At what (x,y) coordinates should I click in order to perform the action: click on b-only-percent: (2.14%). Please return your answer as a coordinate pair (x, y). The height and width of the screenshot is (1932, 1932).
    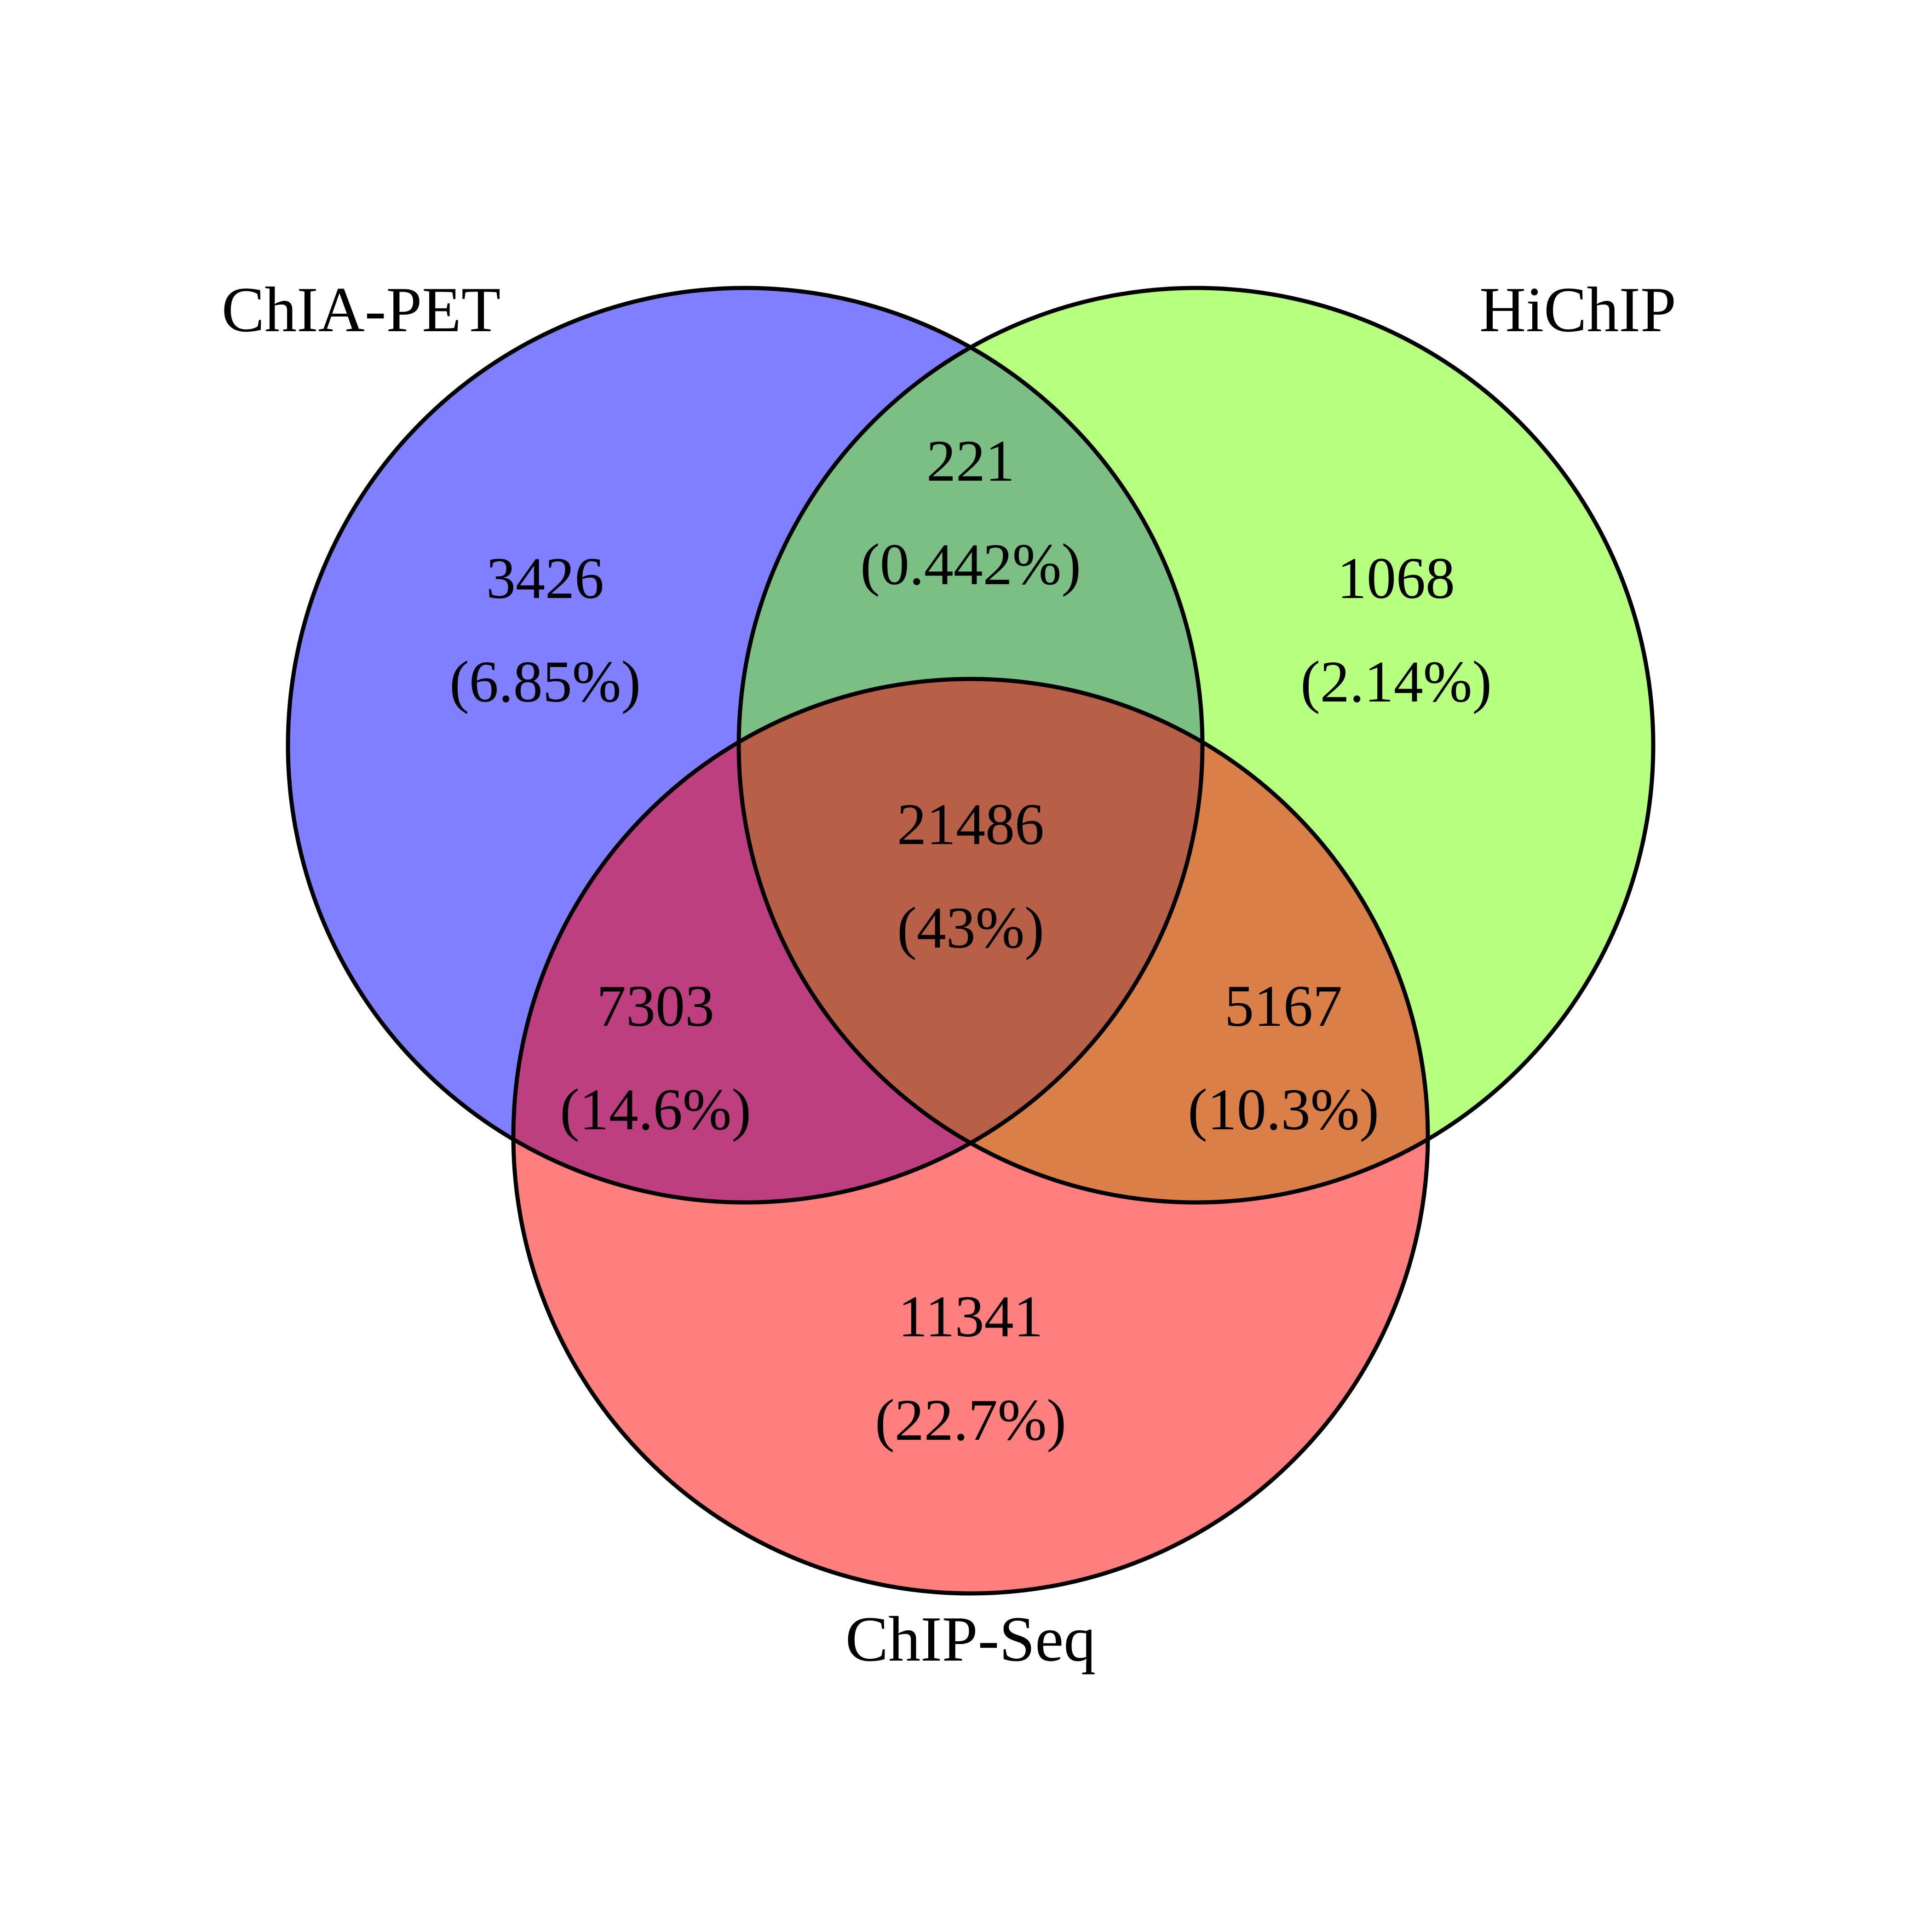
    Looking at the image, I should click on (1396, 681).